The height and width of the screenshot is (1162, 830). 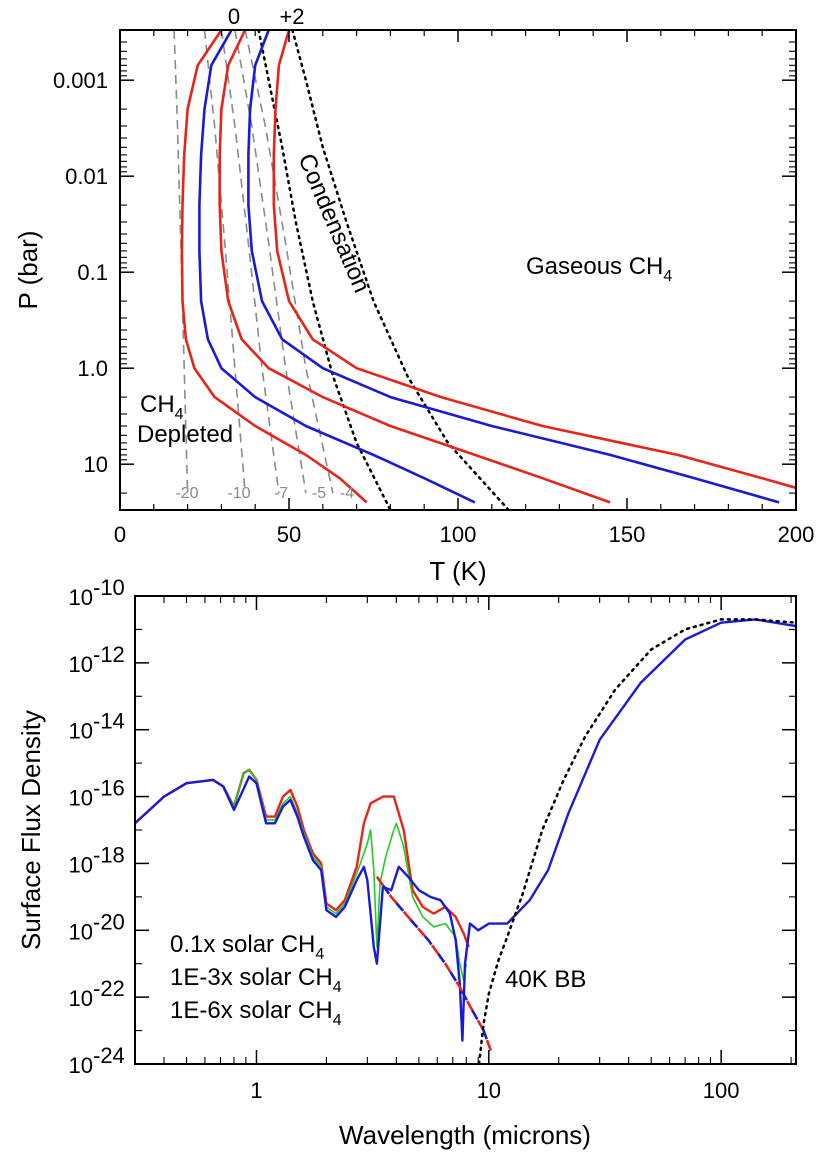 What do you see at coordinates (251, 977) in the screenshot?
I see `legend-1e-3x-text: 1E-3x solar CH` at bounding box center [251, 977].